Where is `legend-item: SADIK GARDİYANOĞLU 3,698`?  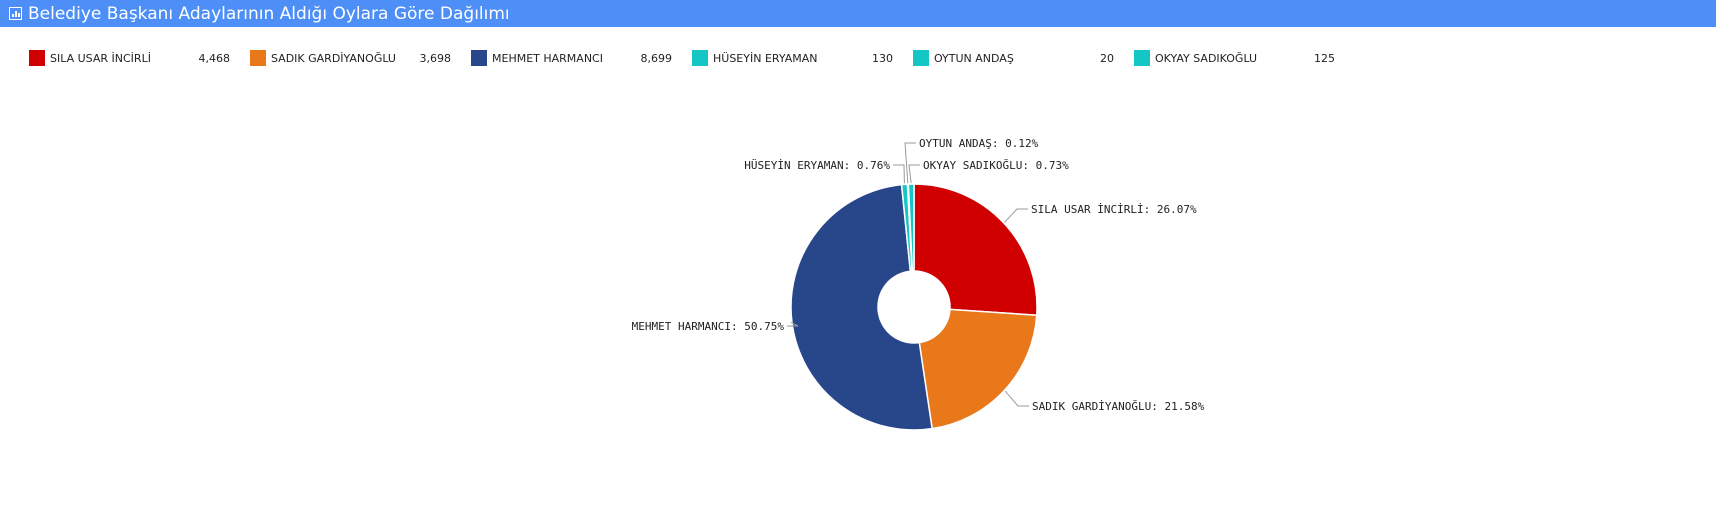 legend-item: SADIK GARDİYANOĞLU 3,698 is located at coordinates (360, 58).